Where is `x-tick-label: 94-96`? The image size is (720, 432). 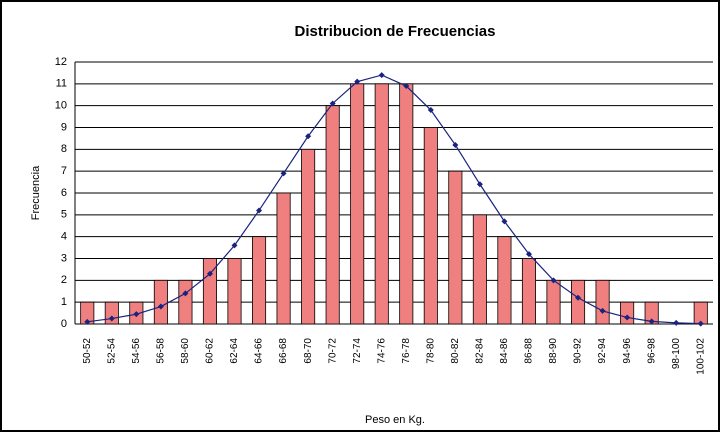 x-tick-label: 94-96 is located at coordinates (627, 351).